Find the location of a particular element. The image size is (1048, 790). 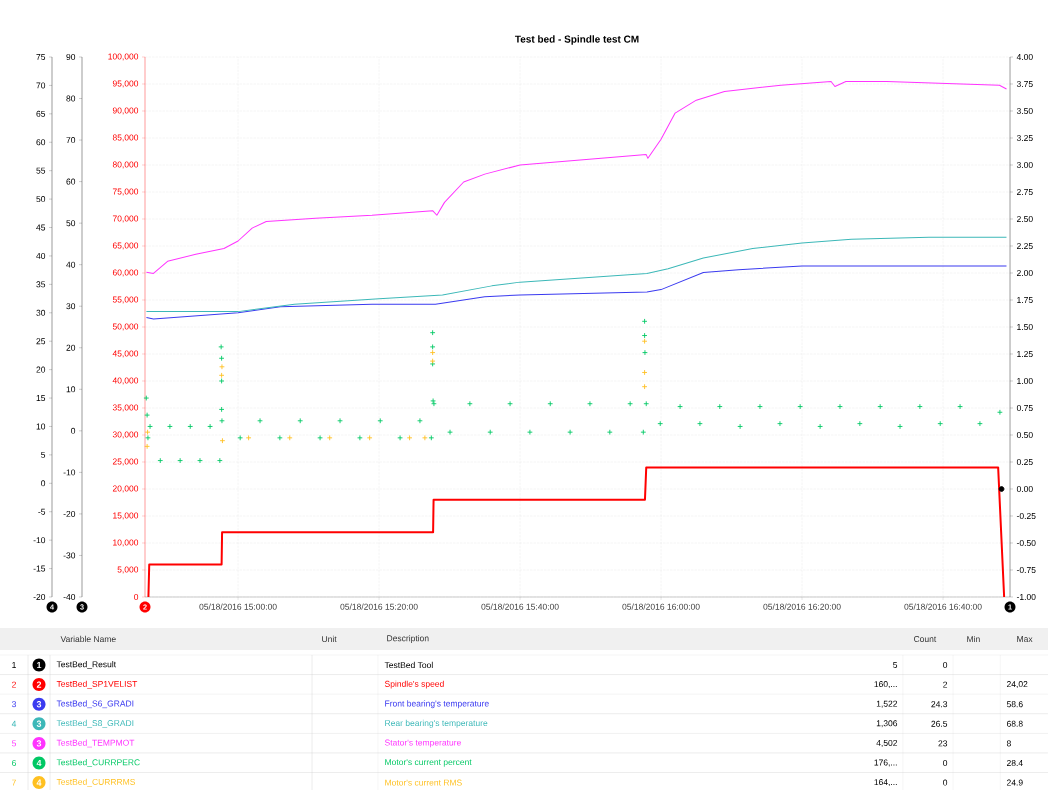

y-tick-label: 85,000 is located at coordinates (125, 138).